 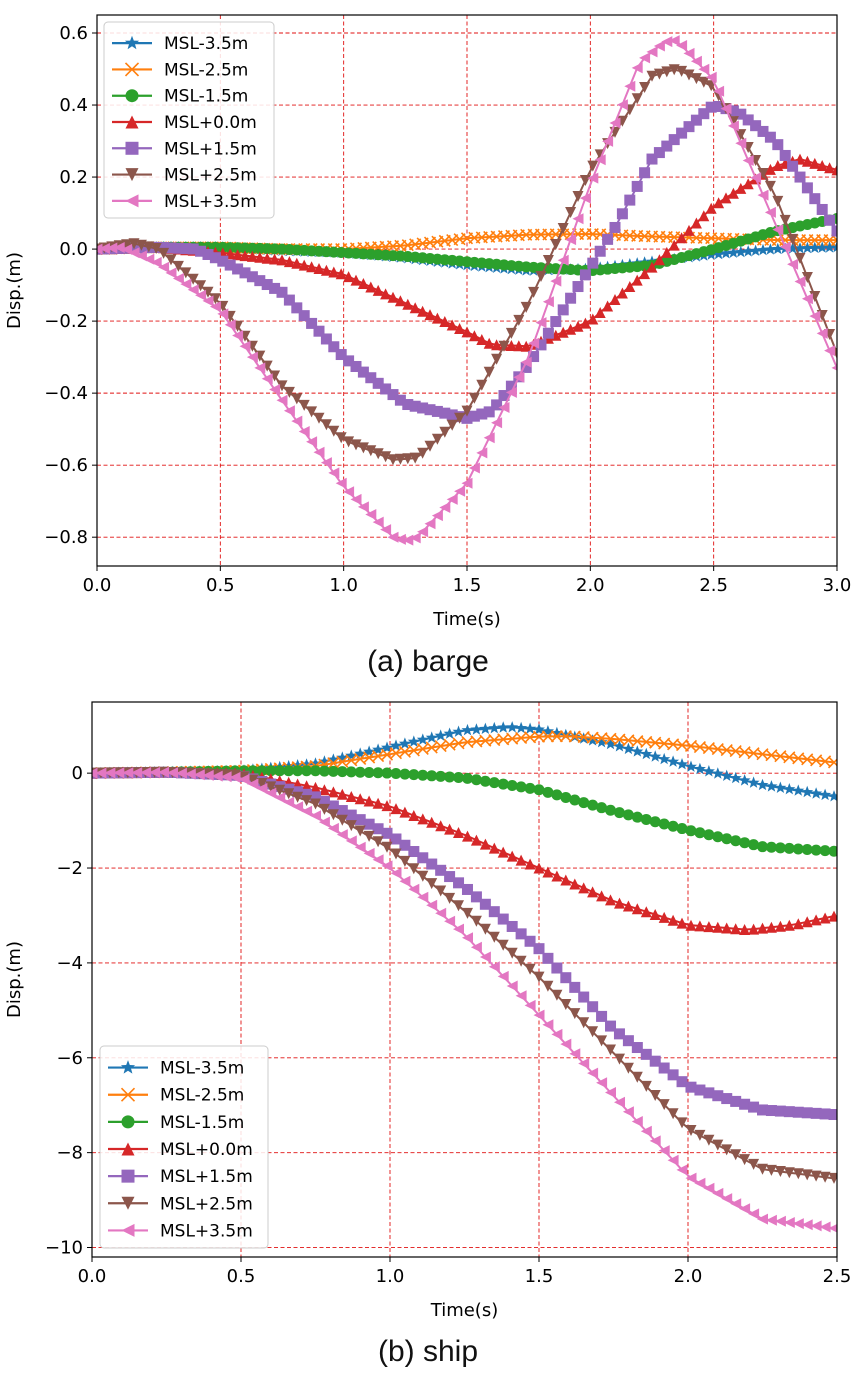 I want to click on y-tick-label: −0.4, so click(x=66, y=393).